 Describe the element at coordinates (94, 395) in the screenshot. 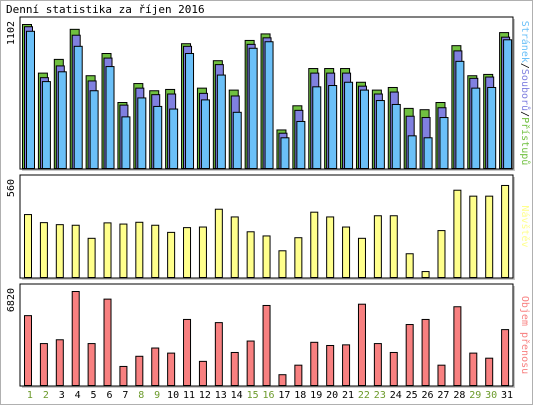

I see `x-tick-label-day-5: 5` at that location.